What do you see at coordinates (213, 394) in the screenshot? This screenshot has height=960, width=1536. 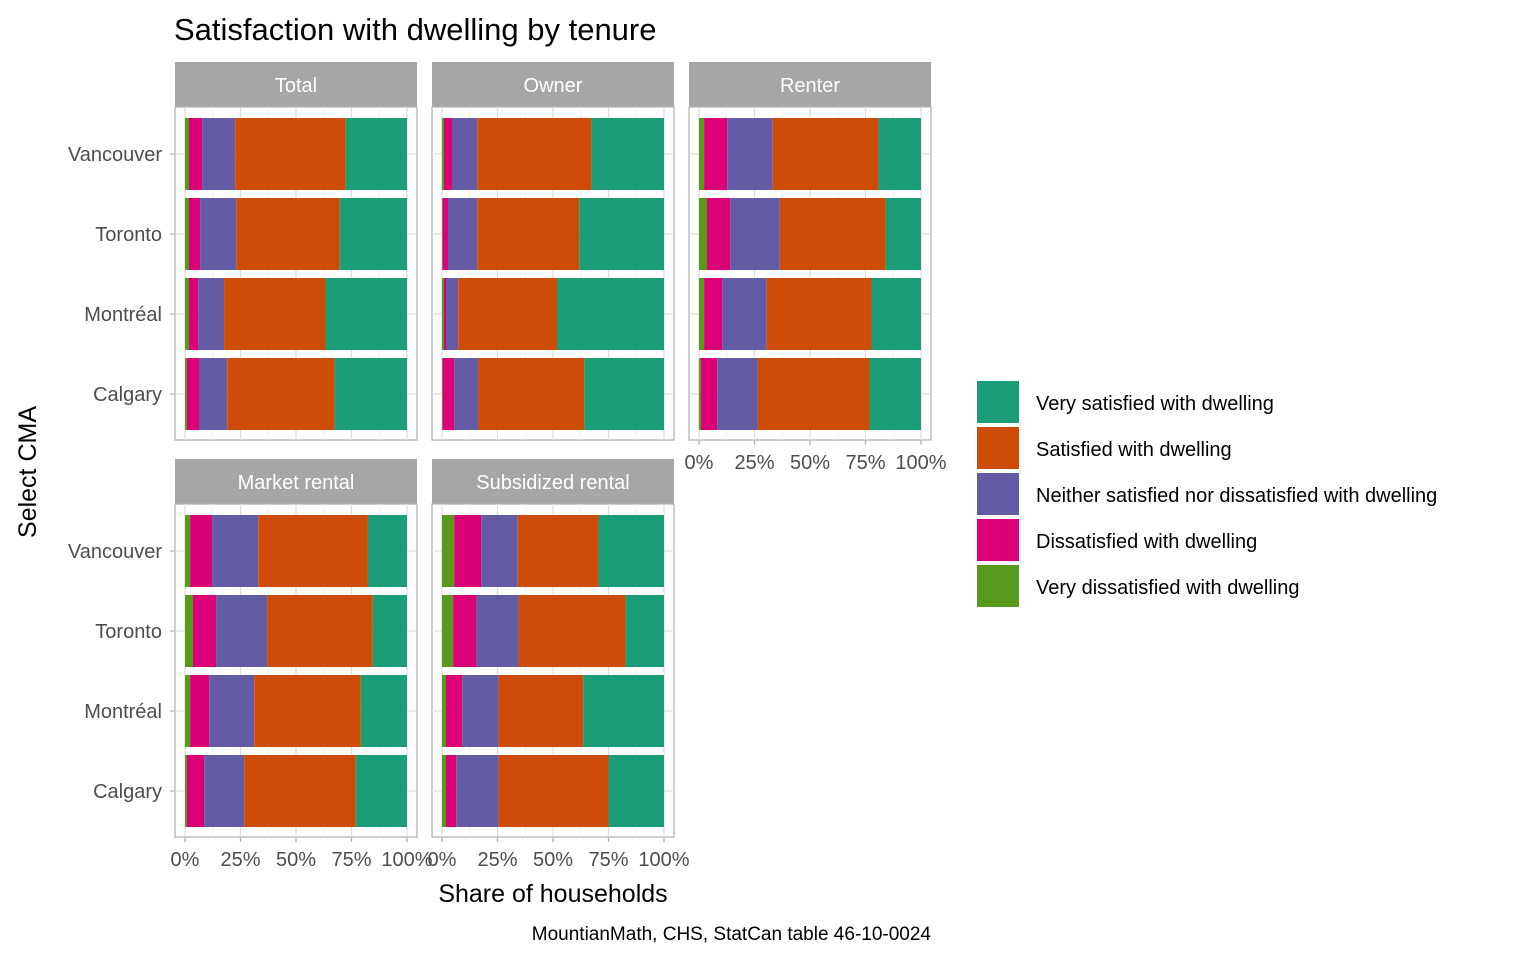 I see `bar-total-calgary-neither-satisfied-nor-dissatisfied-with-dwelling` at bounding box center [213, 394].